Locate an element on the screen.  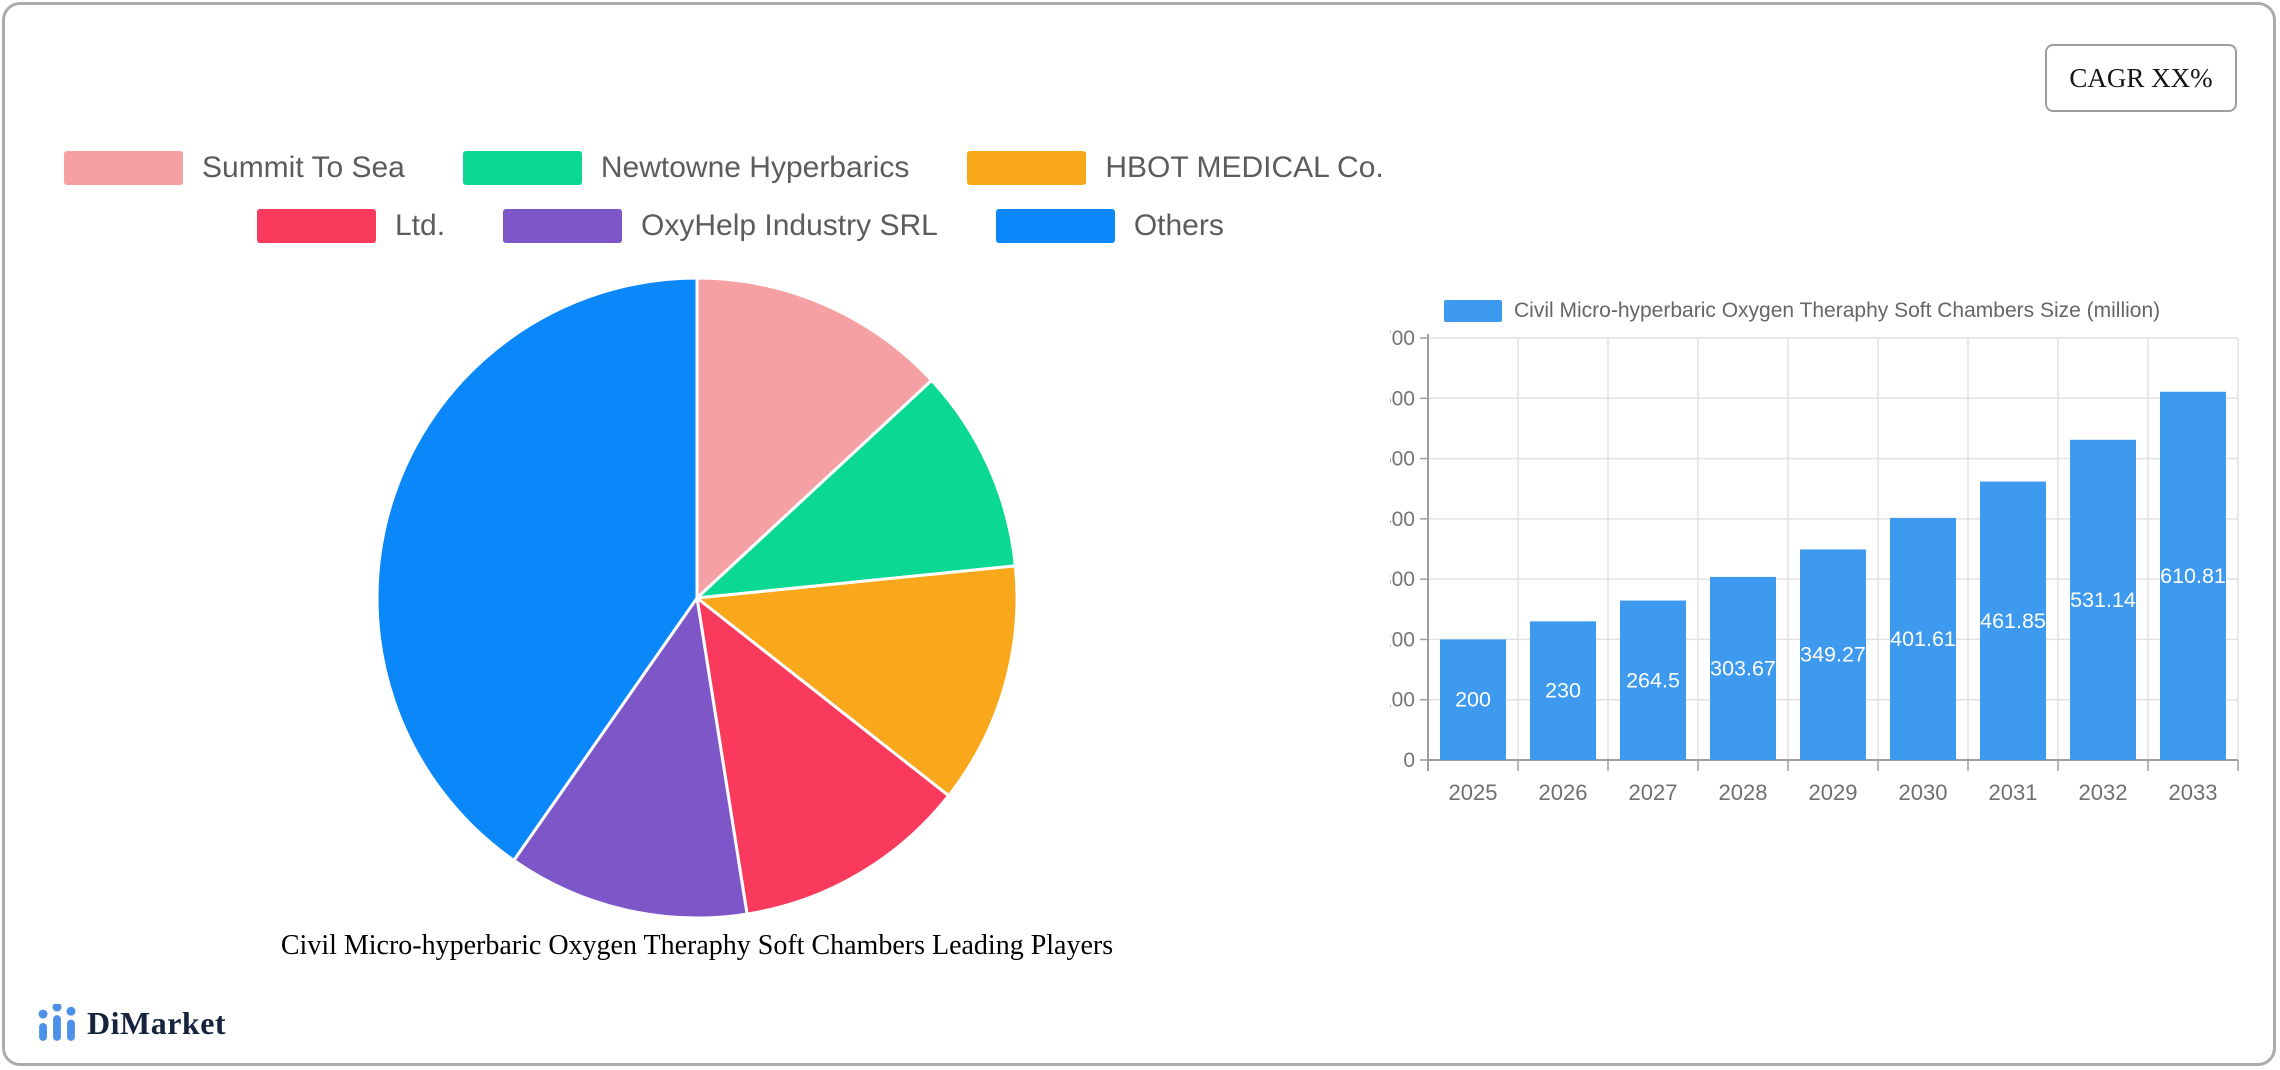
legend-item-summit-to-sea: Summit To Sea is located at coordinates (234, 168).